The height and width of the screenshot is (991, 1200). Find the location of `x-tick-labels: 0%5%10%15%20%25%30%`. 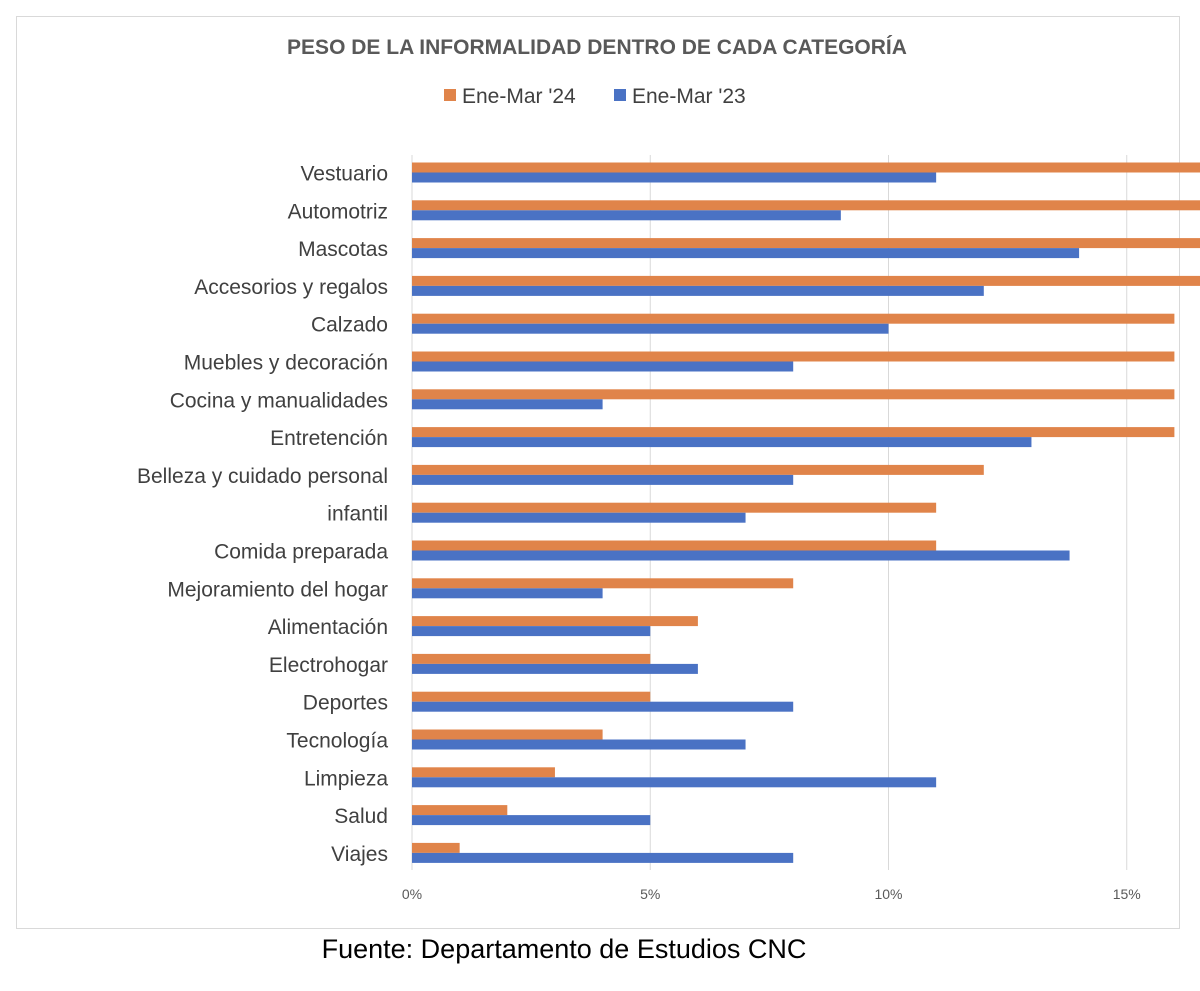

x-tick-labels: 0%5%10%15%20%25%30% is located at coordinates (771, 894).